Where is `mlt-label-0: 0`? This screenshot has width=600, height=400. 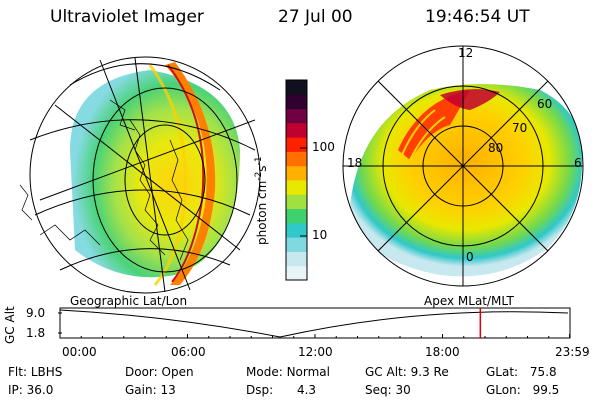 mlt-label-0: 0 is located at coordinates (470, 257).